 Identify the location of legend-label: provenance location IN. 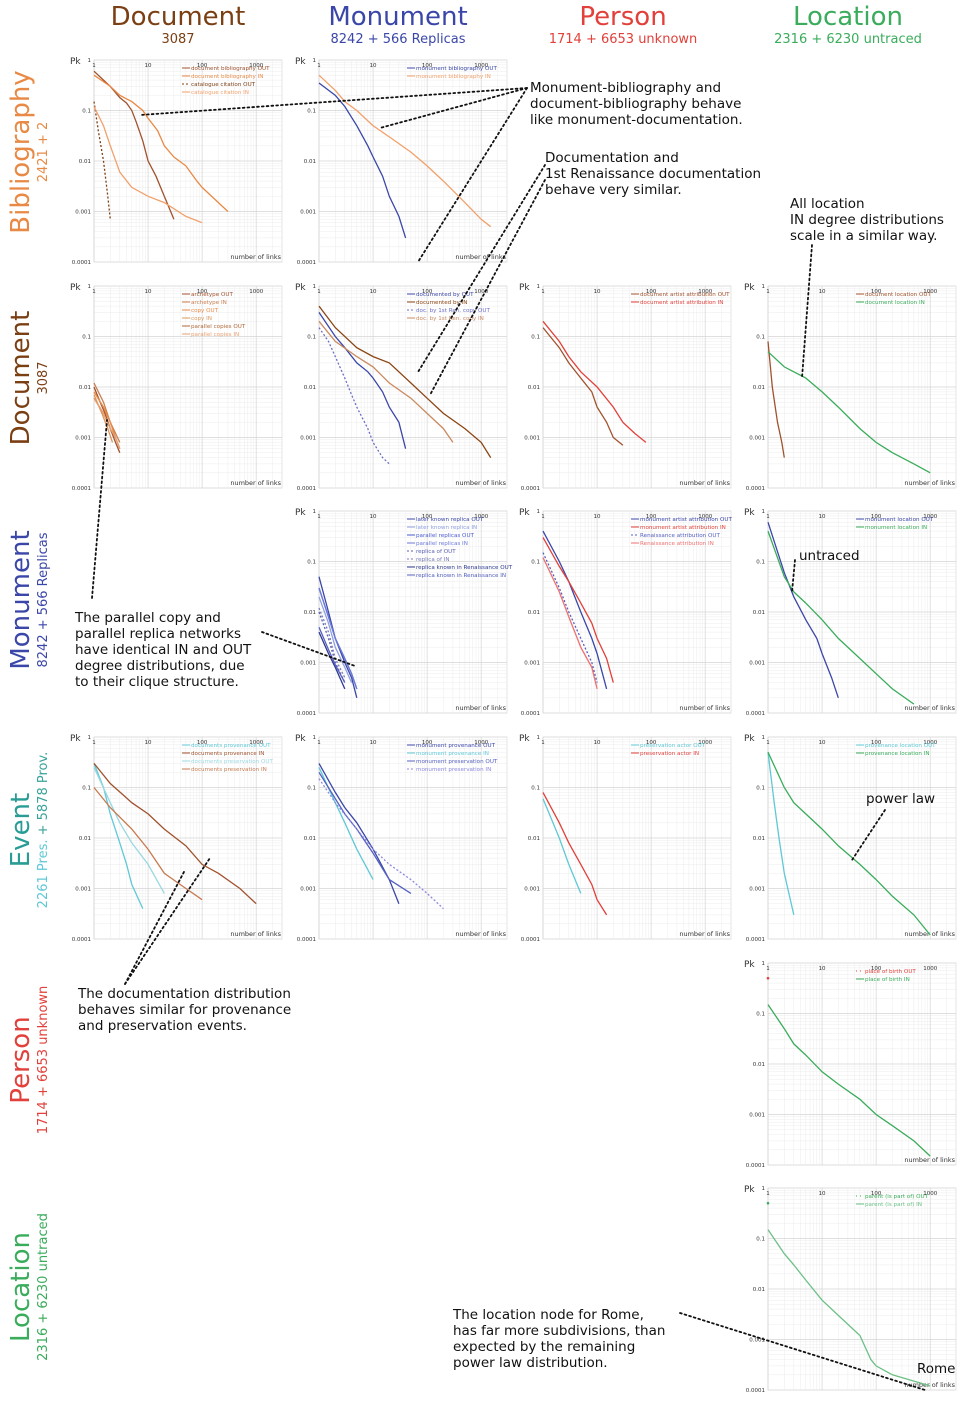
(897, 754).